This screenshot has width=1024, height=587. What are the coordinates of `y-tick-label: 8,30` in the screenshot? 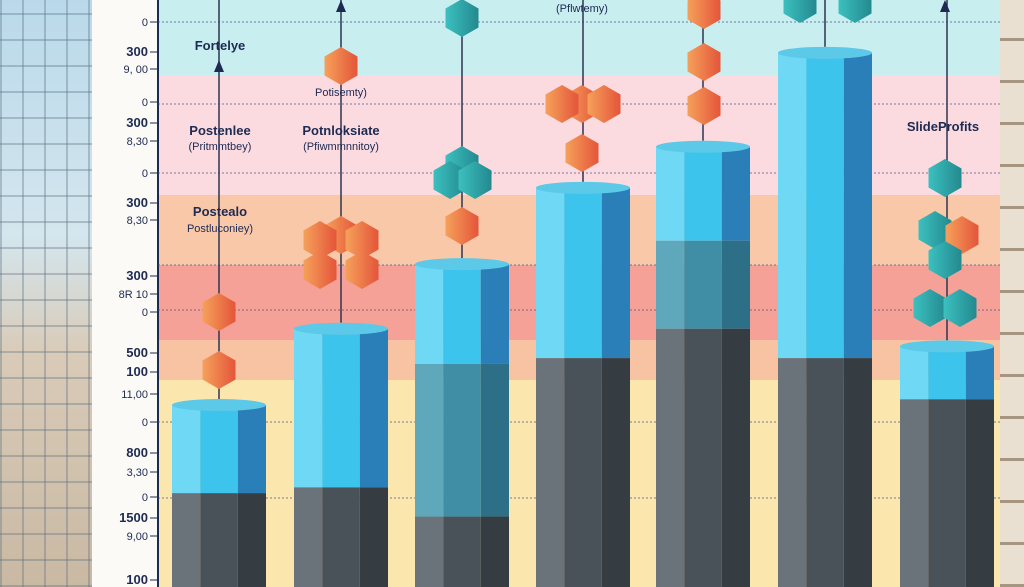 It's located at (137, 142).